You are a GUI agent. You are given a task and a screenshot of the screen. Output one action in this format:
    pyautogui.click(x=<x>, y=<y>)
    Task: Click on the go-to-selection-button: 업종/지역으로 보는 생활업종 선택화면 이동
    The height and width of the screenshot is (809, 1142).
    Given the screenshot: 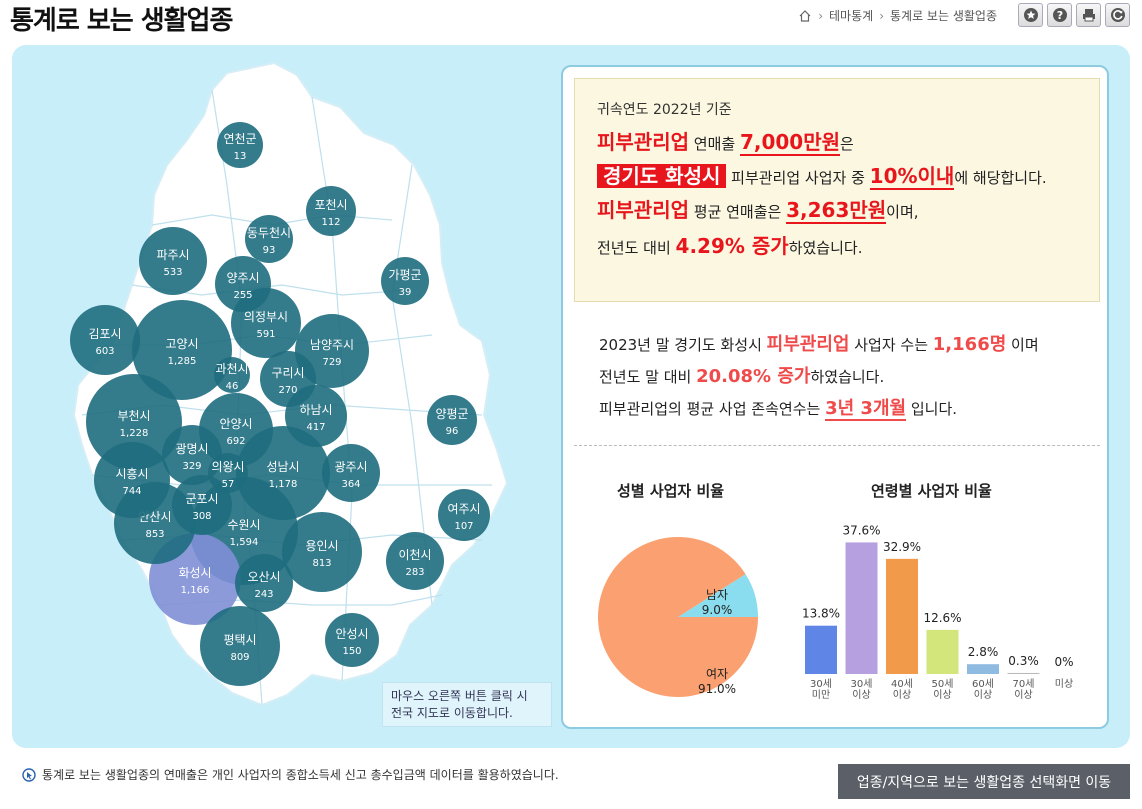 What is the action you would take?
    pyautogui.click(x=984, y=781)
    